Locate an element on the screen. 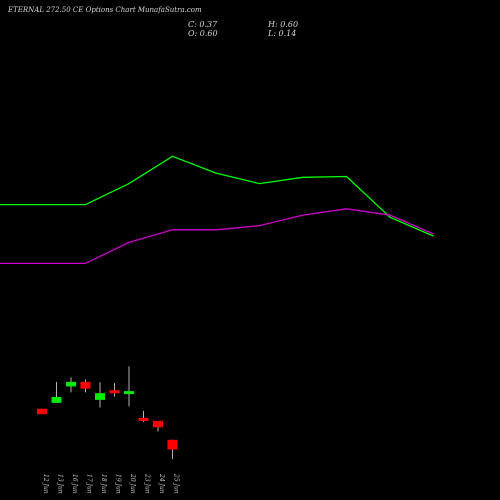 The height and width of the screenshot is (500, 500). open-value: O: 0.60 is located at coordinates (203, 33).